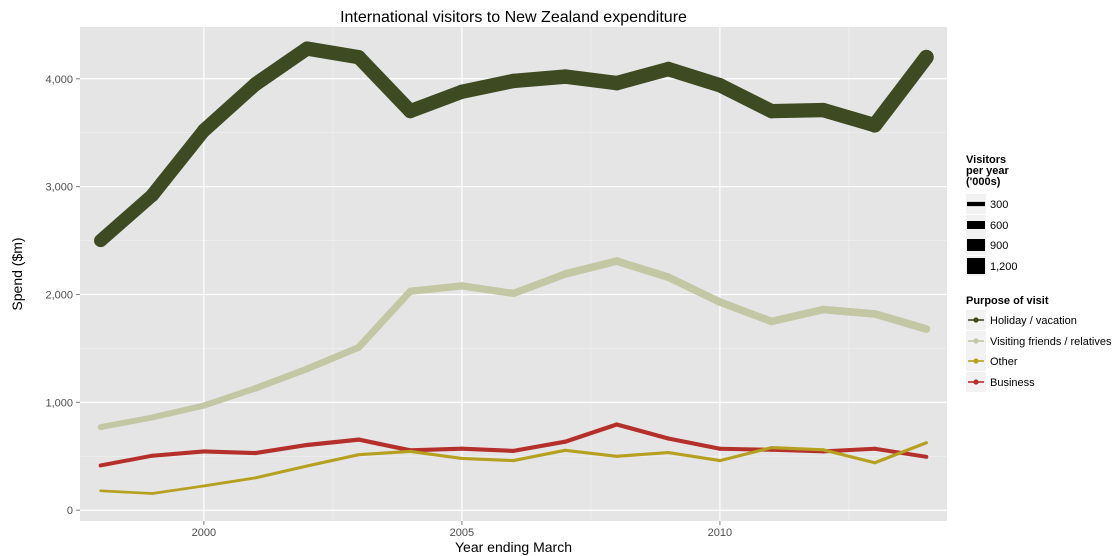 This screenshot has height=556, width=1118. What do you see at coordinates (988, 171) in the screenshot?
I see `size-legend-title-line: per year` at bounding box center [988, 171].